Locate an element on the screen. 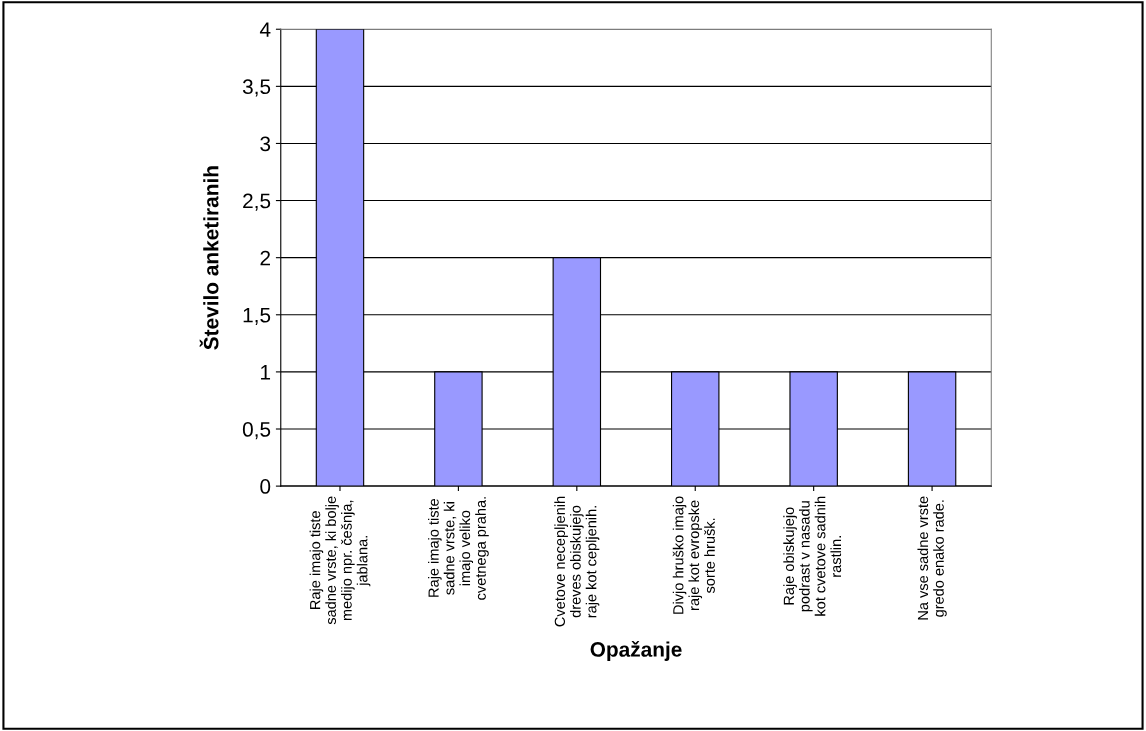 The image size is (1146, 731). x-axis-title: Opažanje is located at coordinates (636, 651).